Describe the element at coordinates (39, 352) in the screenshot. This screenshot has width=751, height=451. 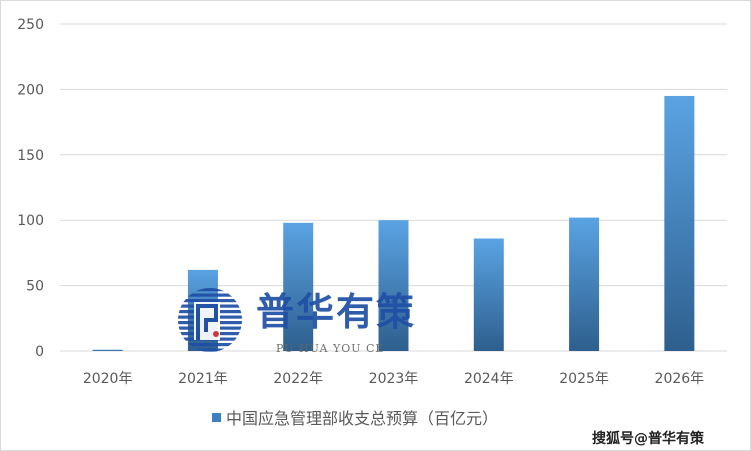
I see `y-tick-label: 0` at that location.